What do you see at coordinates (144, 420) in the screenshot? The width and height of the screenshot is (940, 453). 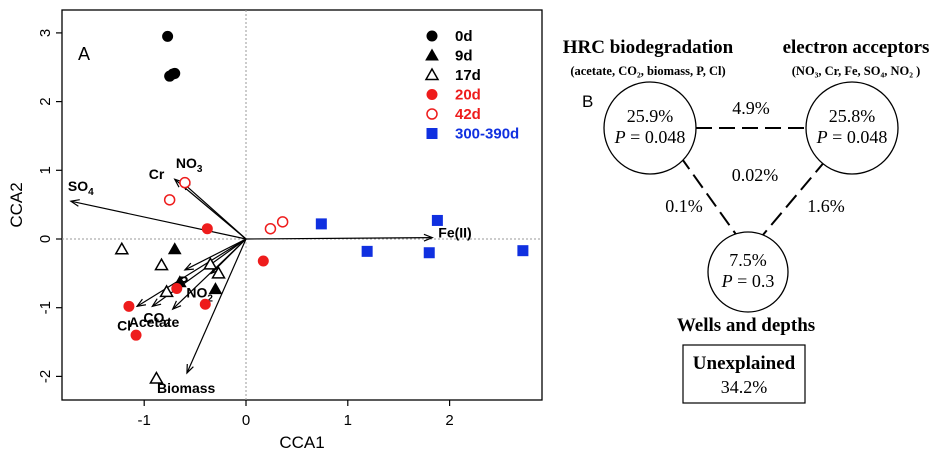 I see `x-tick-label: -1` at bounding box center [144, 420].